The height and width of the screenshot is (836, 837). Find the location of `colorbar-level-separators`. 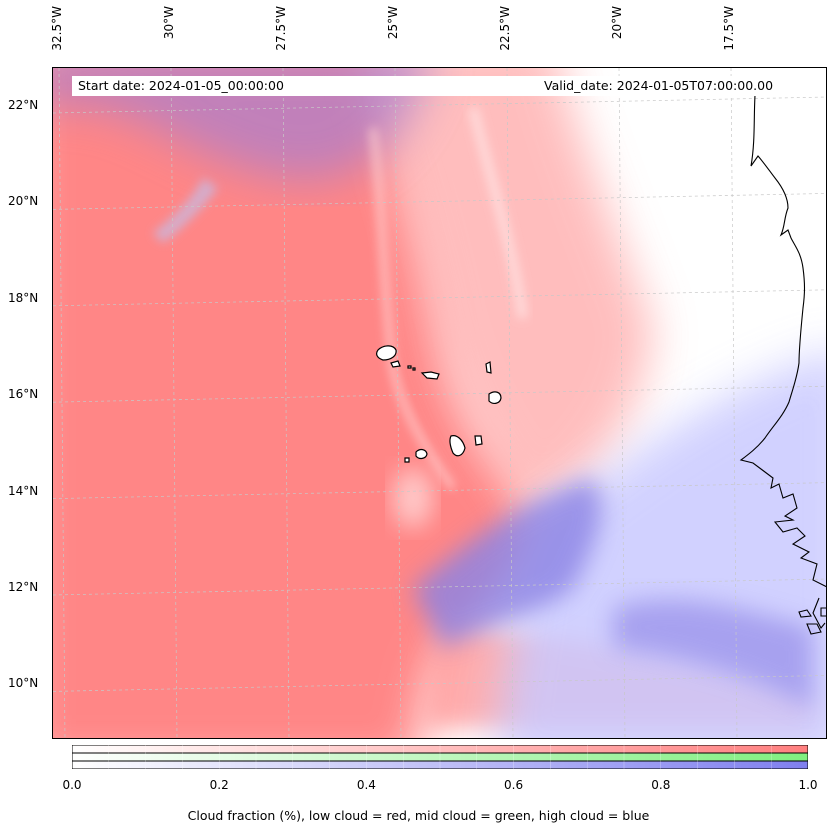

colorbar-level-separators is located at coordinates (440, 757).